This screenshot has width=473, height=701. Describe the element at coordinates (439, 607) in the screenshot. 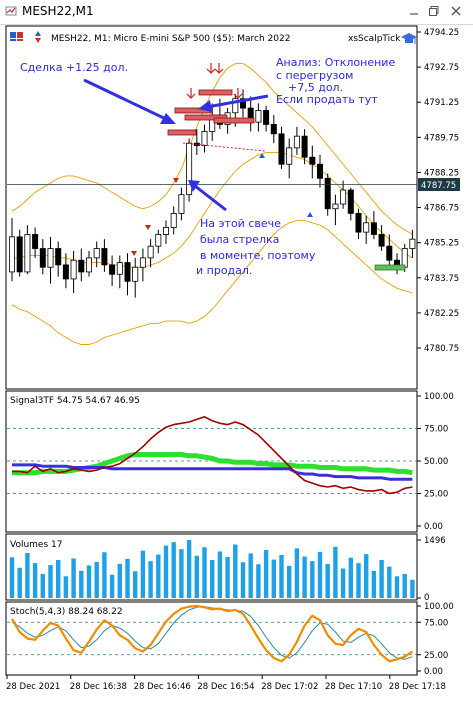

I see `stoch-tick-label: 100.00` at that location.